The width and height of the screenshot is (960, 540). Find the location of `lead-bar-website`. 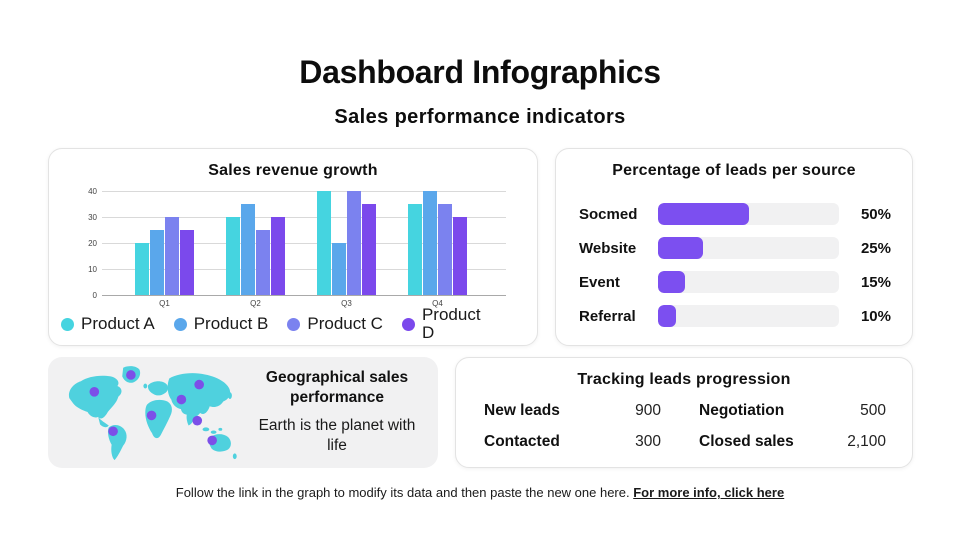

lead-bar-website is located at coordinates (681, 248).